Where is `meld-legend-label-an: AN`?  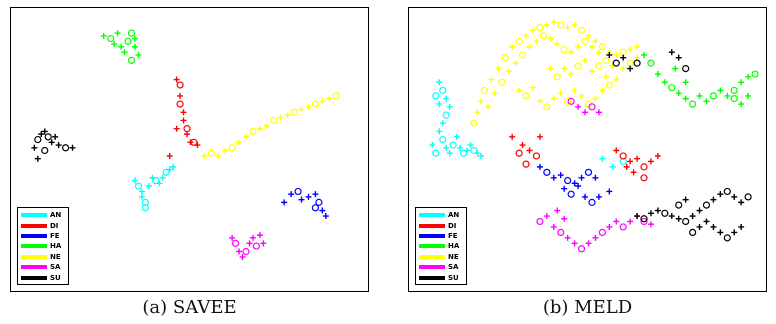 meld-legend-label-an: AN is located at coordinates (454, 215).